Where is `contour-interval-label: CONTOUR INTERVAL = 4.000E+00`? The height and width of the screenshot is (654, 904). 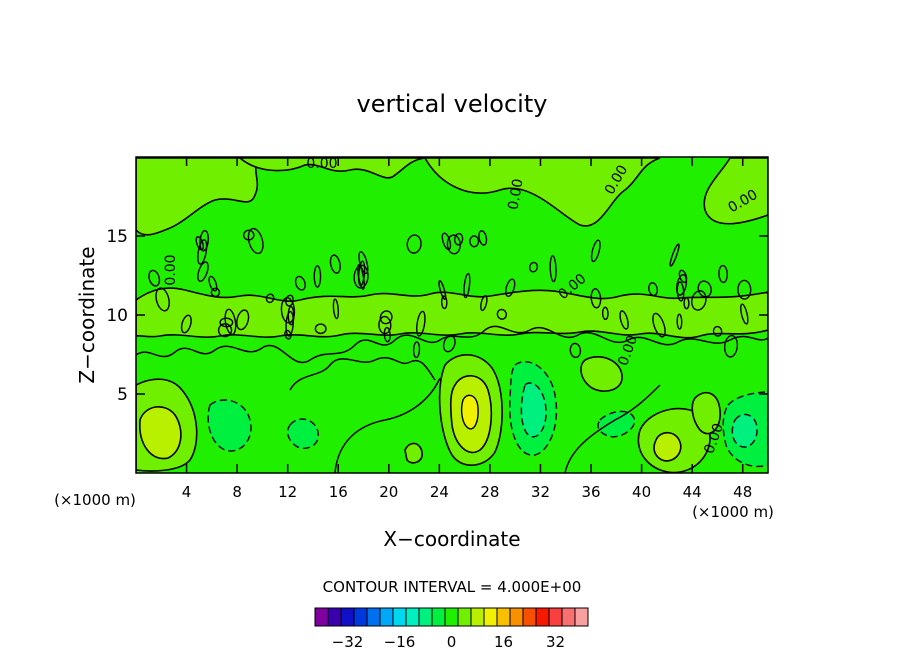
contour-interval-label: CONTOUR INTERVAL = 4.000E+00 is located at coordinates (452, 587).